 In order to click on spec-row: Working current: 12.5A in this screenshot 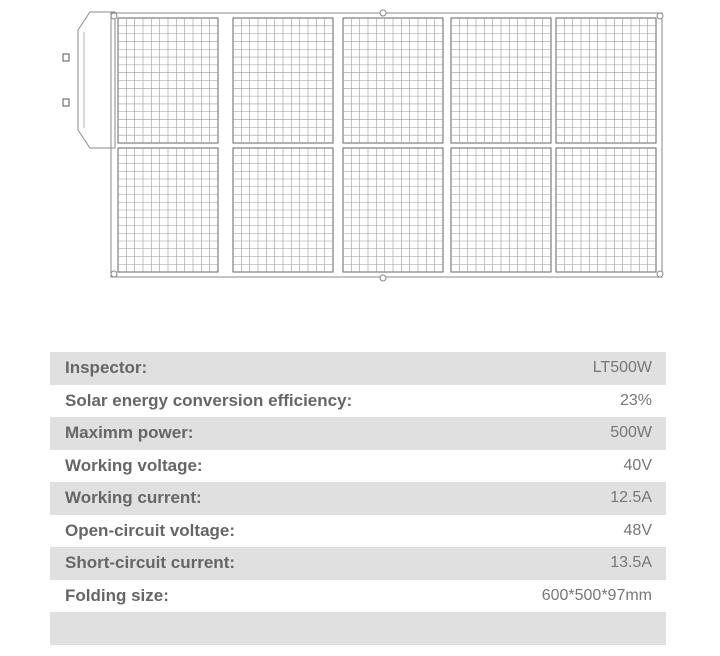, I will do `click(358, 498)`.